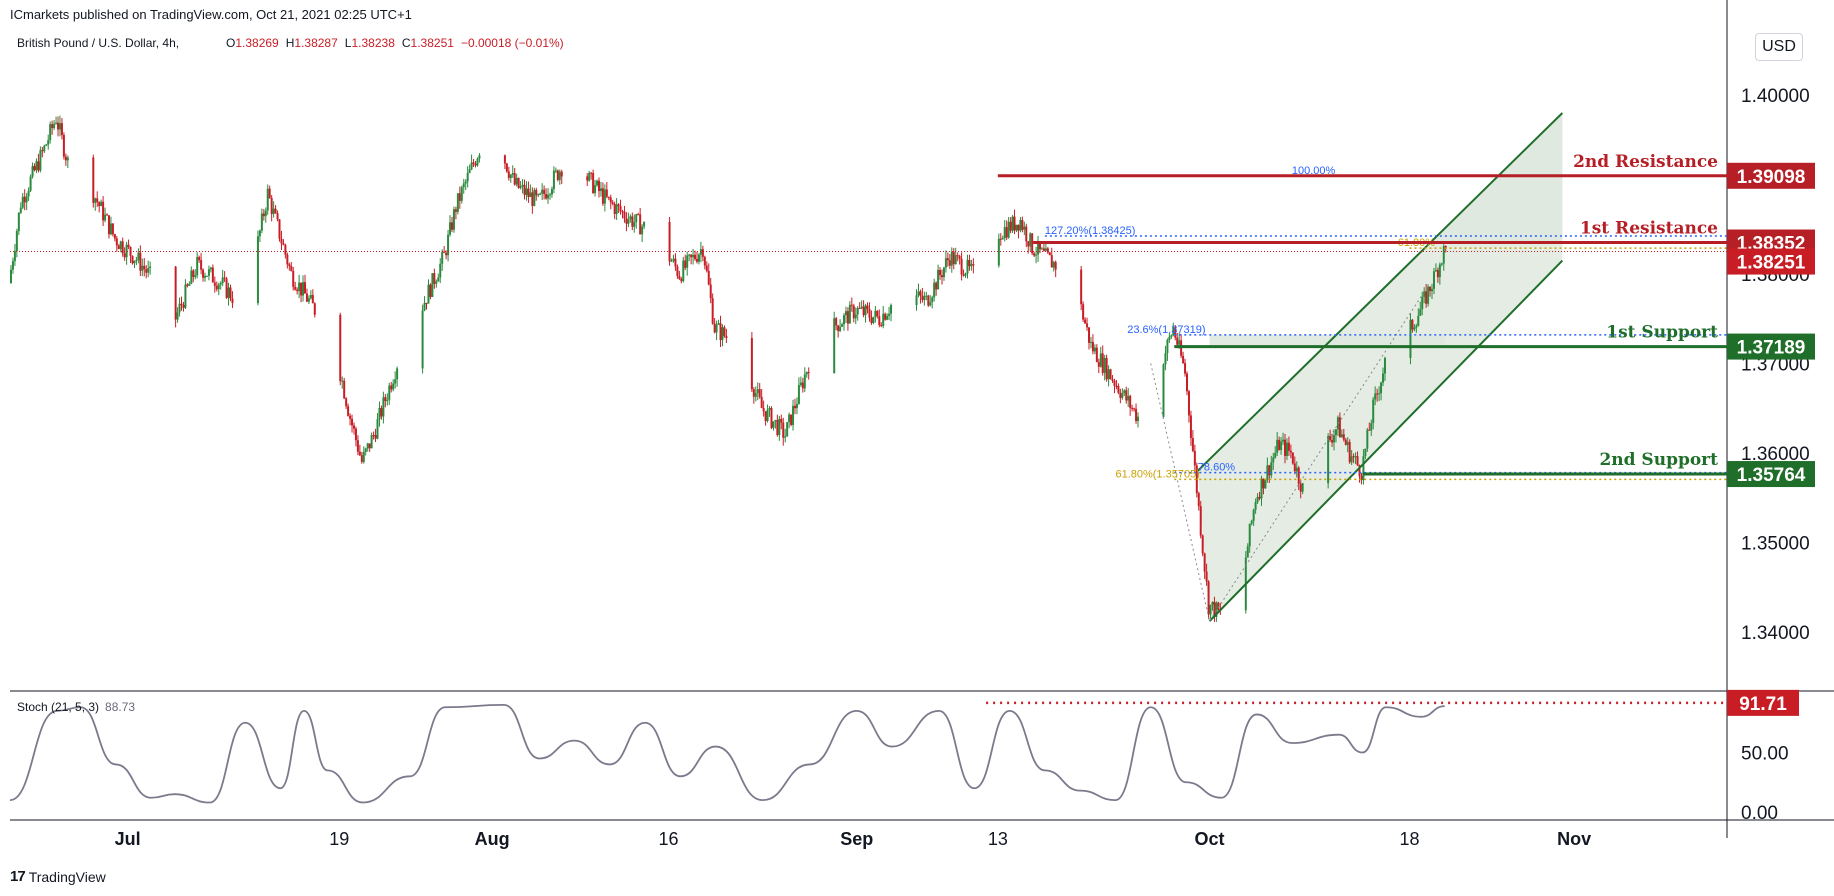  Describe the element at coordinates (1327, 340) in the screenshot. I see `support-zone-fill` at that location.